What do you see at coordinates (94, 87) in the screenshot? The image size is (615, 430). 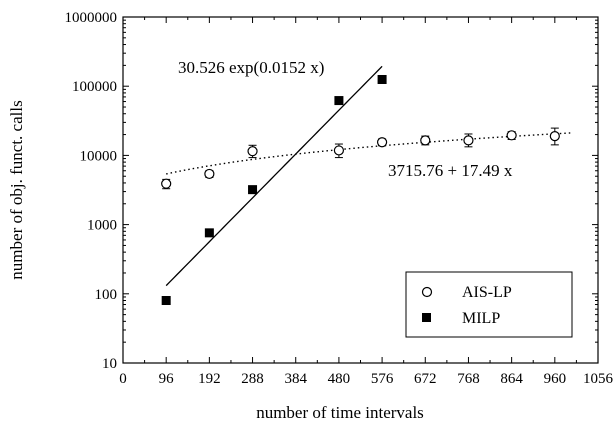 I see `y-tick-label: 100000` at bounding box center [94, 87].